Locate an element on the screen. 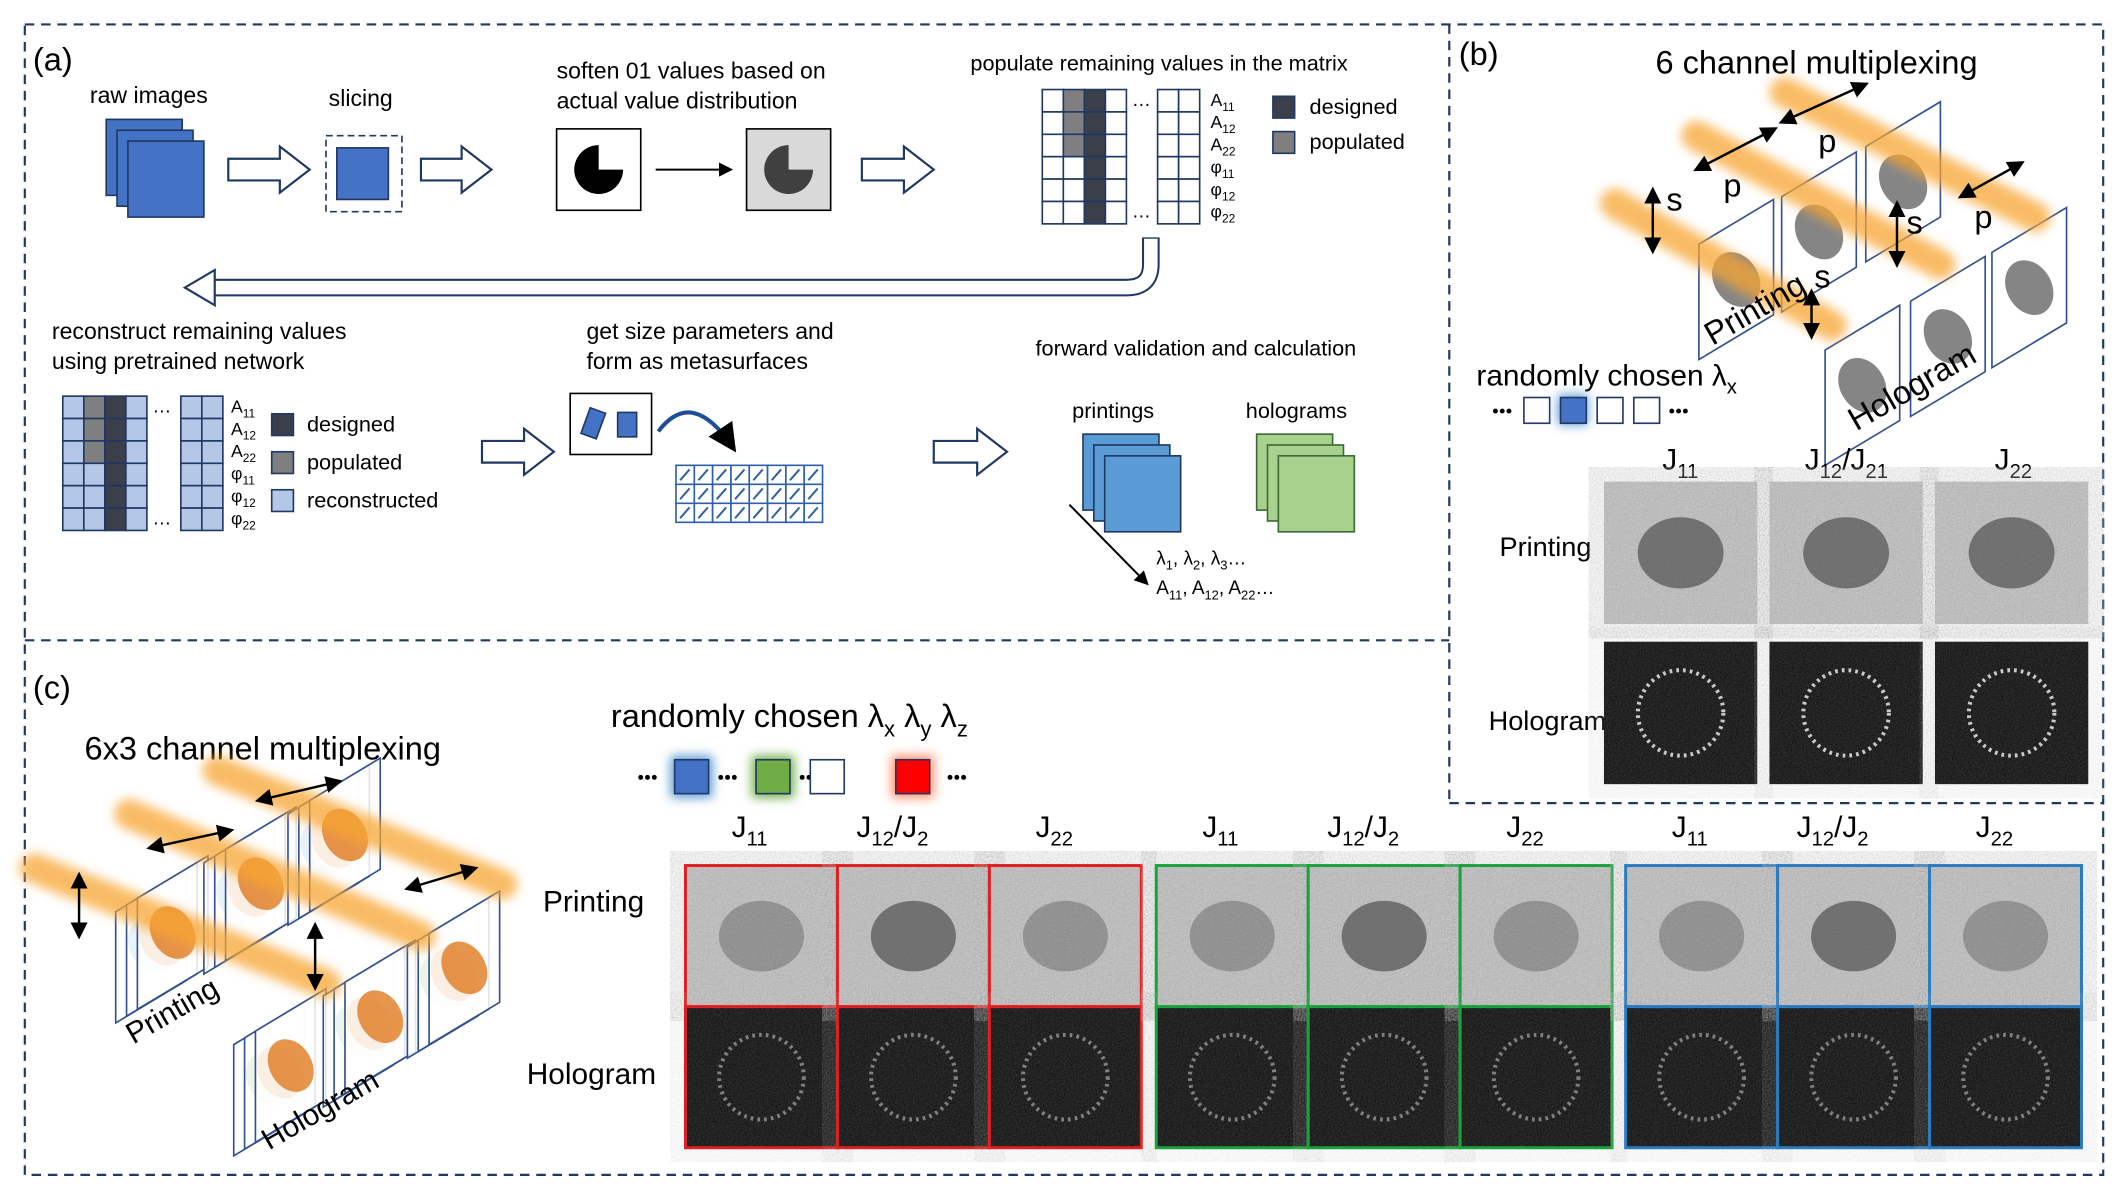 This screenshot has width=2128, height=1202. label: A22 is located at coordinates (243, 453).